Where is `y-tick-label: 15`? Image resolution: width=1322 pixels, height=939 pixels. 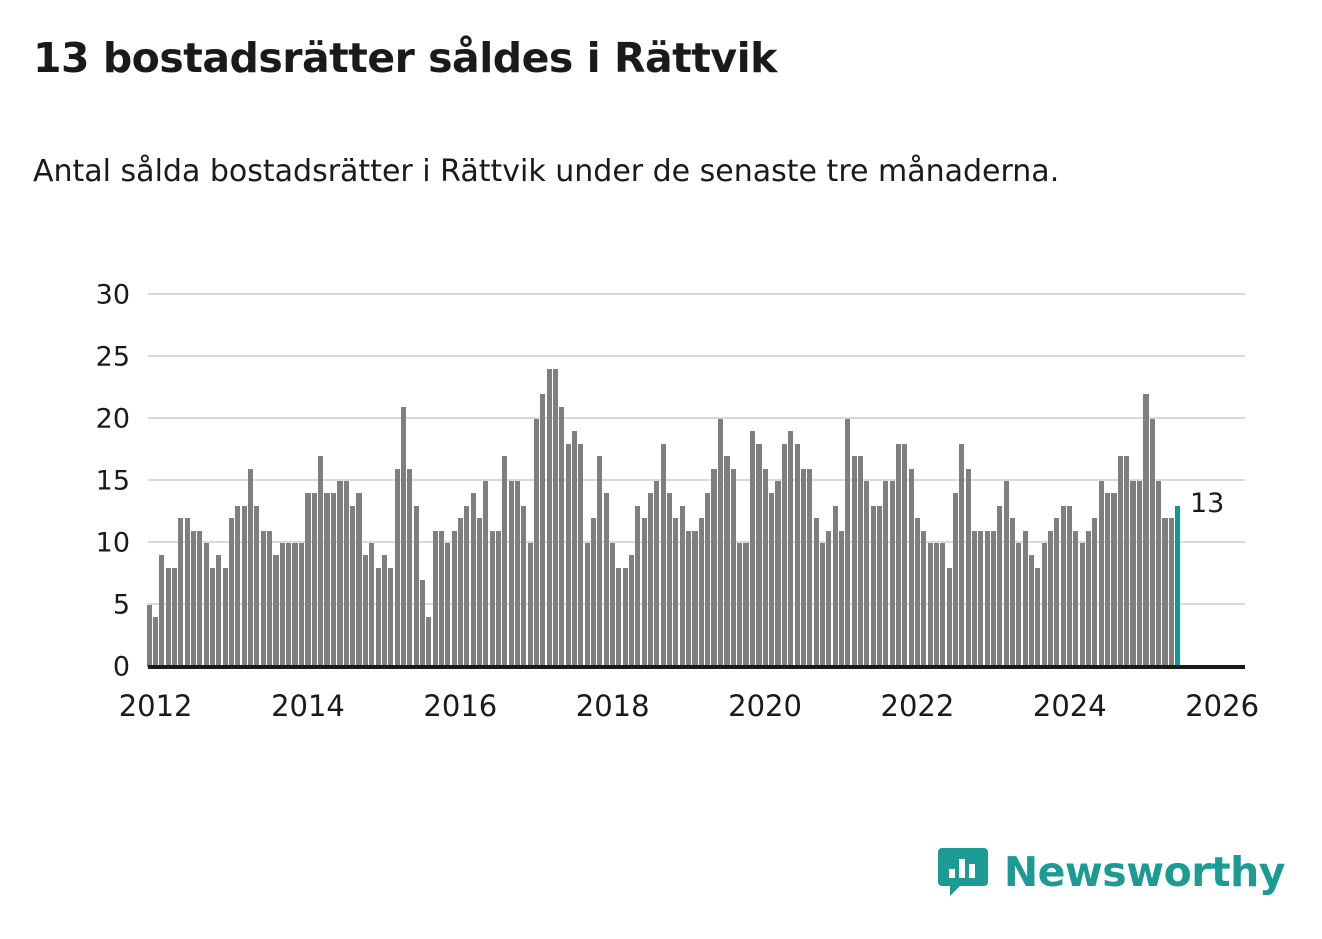
y-tick-label: 15 is located at coordinates (112, 481).